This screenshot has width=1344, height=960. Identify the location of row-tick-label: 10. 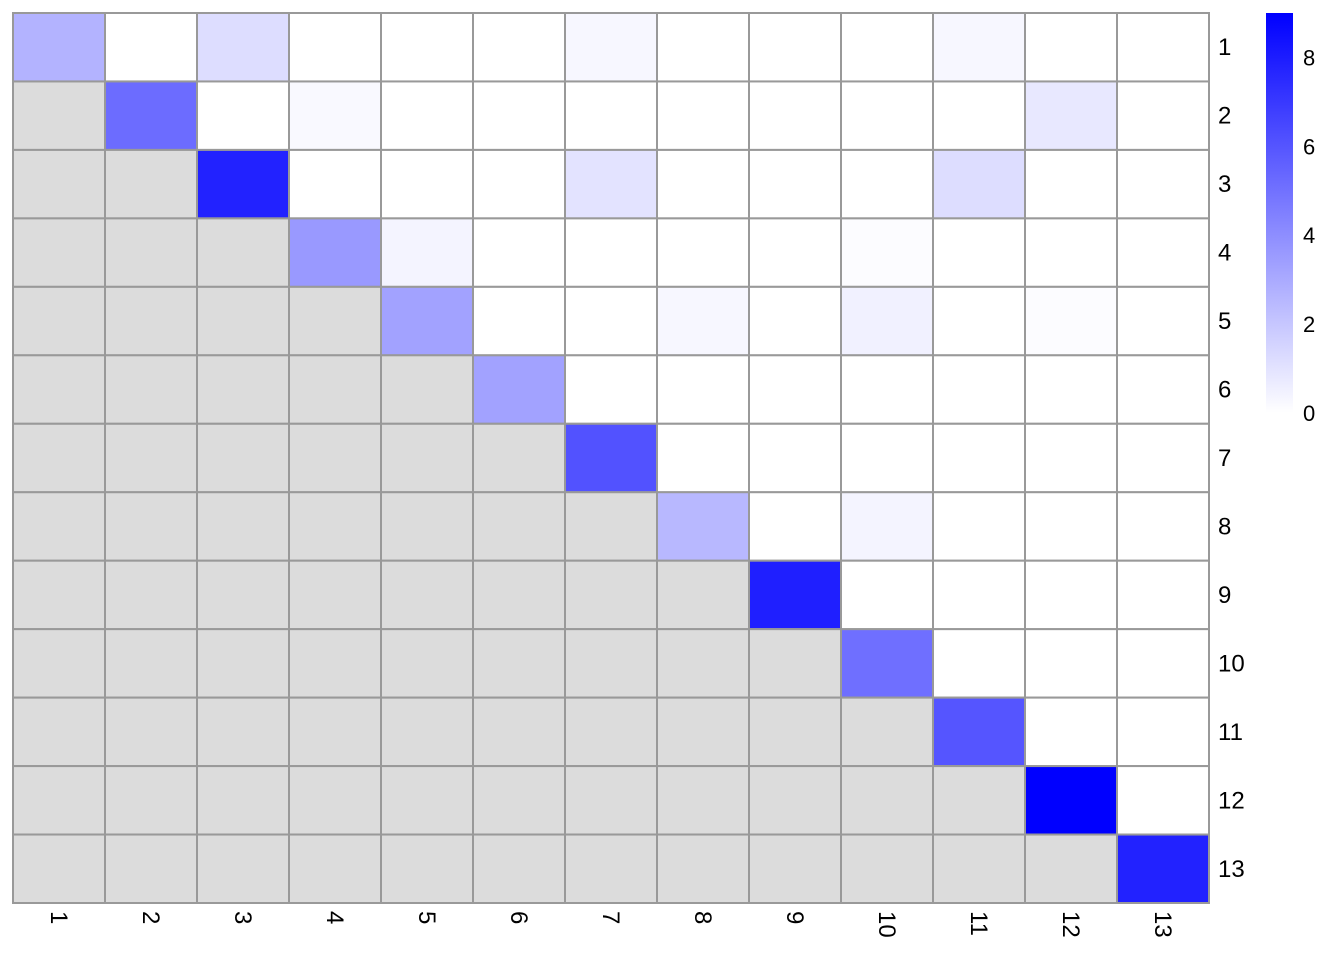
(1231, 663).